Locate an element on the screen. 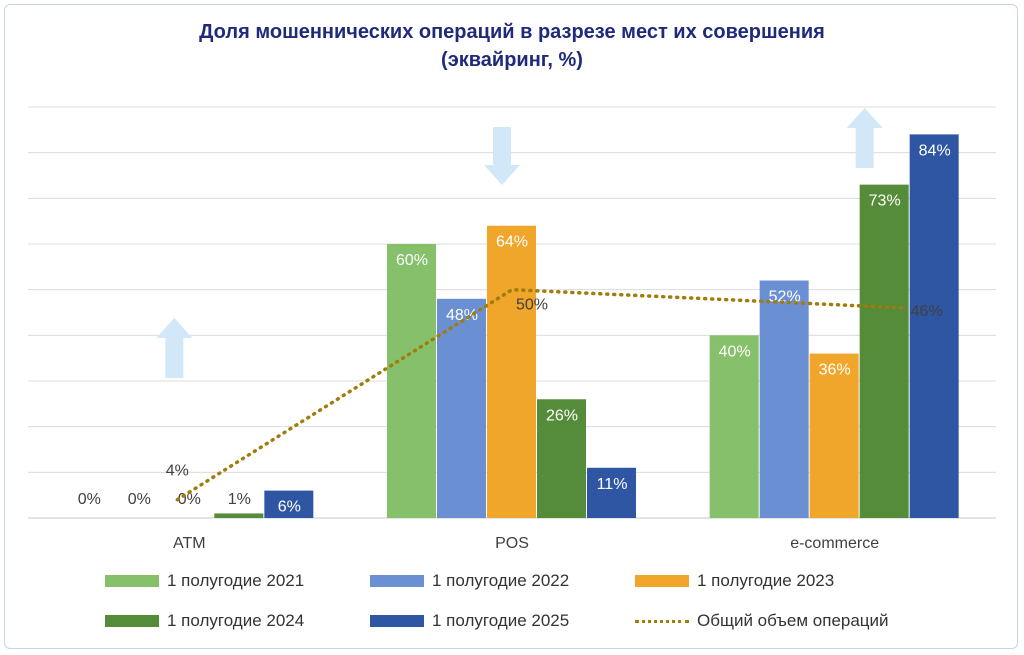 The height and width of the screenshot is (655, 1024). legend-item: 1 полугодие 2023 is located at coordinates (785, 581).